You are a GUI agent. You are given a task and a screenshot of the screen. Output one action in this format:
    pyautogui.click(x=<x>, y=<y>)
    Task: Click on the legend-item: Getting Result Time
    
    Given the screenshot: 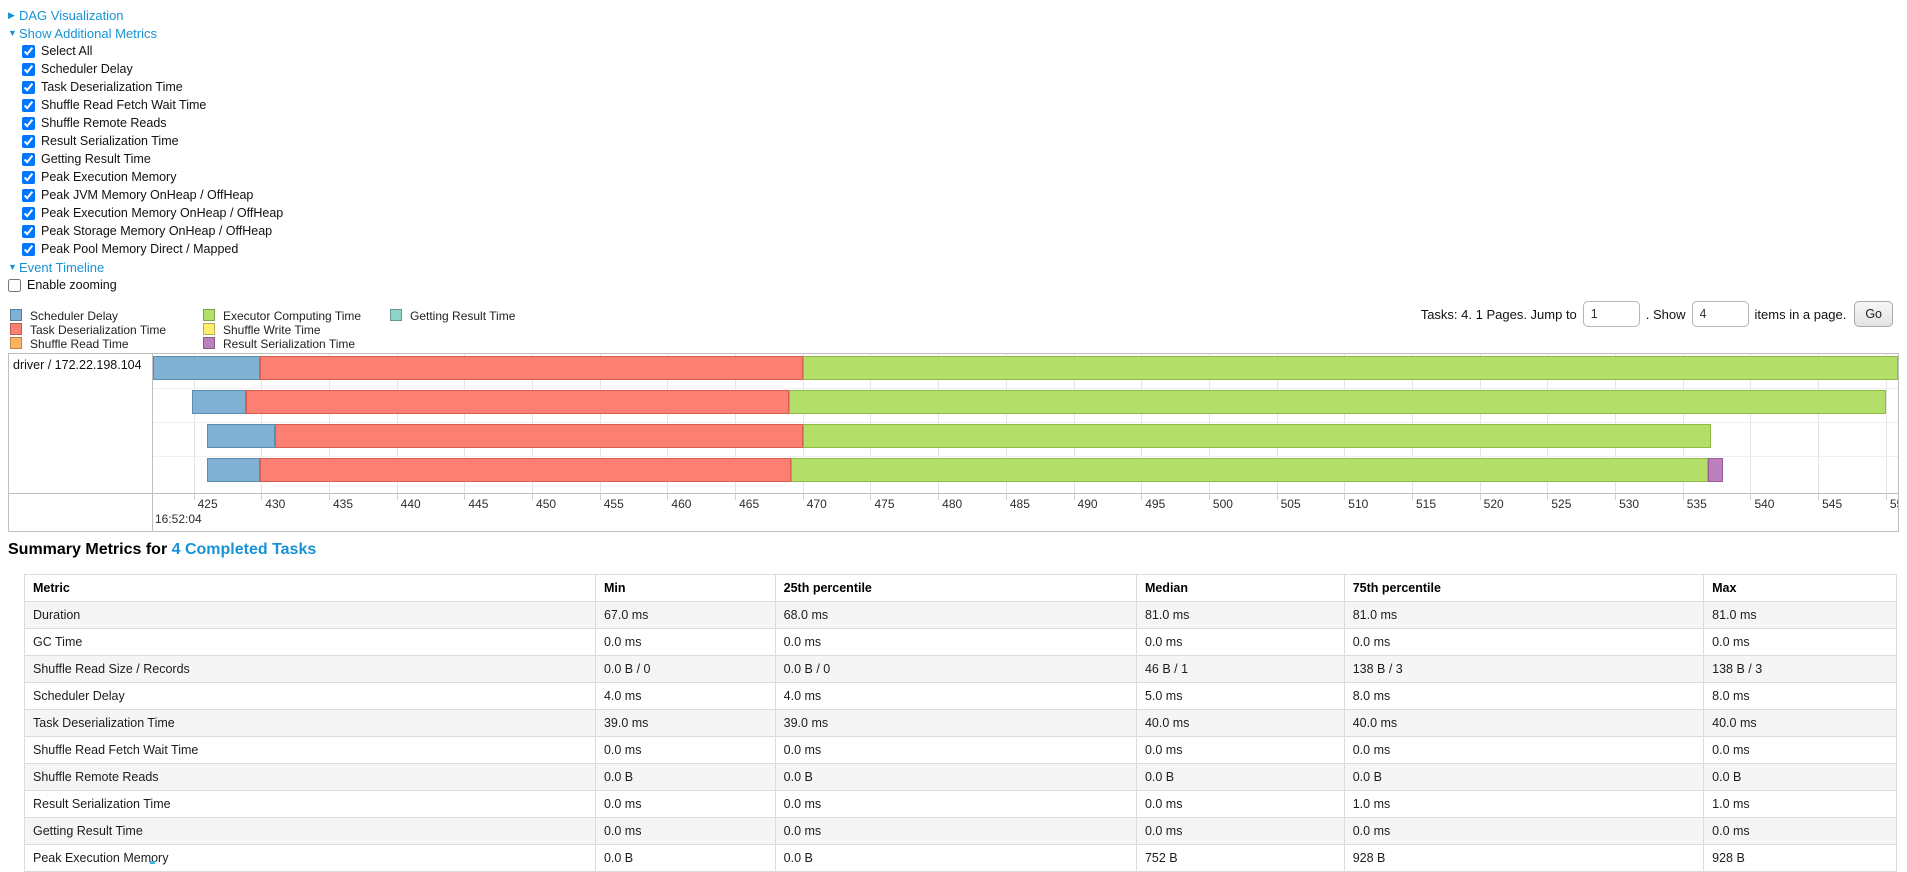 What is the action you would take?
    pyautogui.click(x=452, y=316)
    